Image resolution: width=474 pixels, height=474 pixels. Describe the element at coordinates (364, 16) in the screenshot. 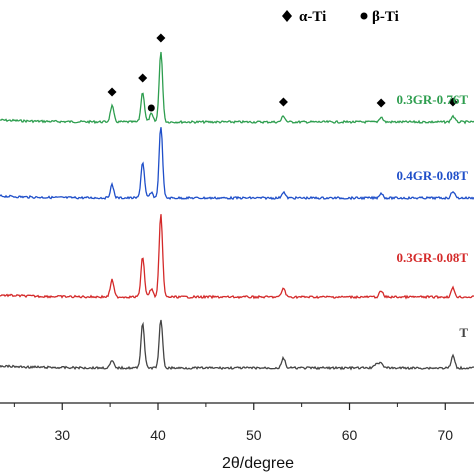

I see `legend-circle-icon` at that location.